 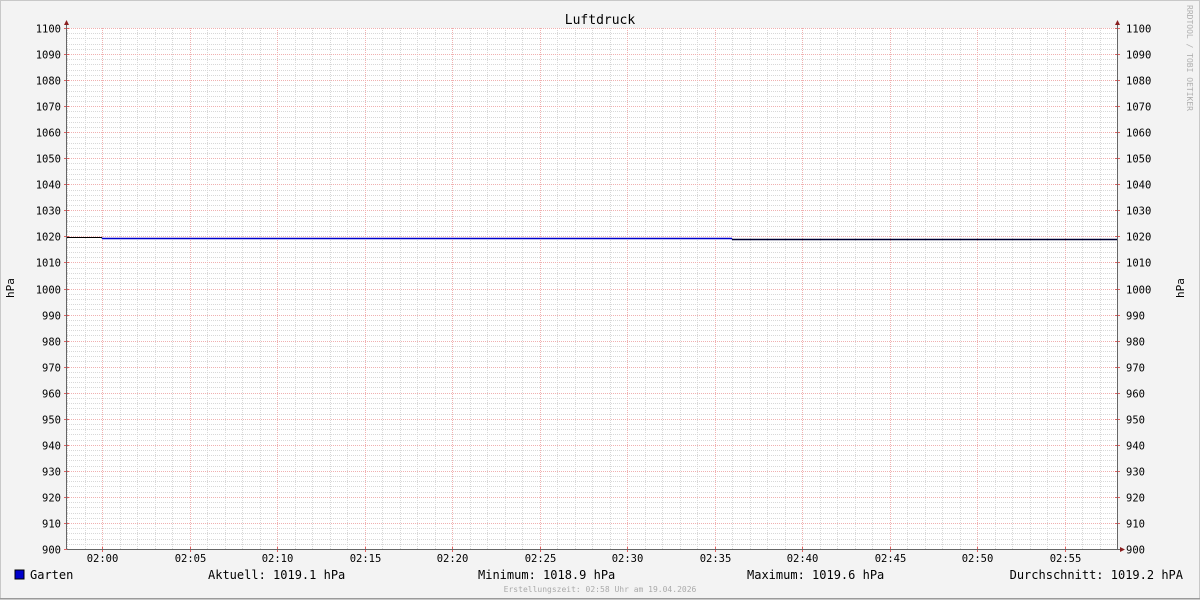 What do you see at coordinates (51, 317) in the screenshot?
I see `y-tick-label-left: 990` at bounding box center [51, 317].